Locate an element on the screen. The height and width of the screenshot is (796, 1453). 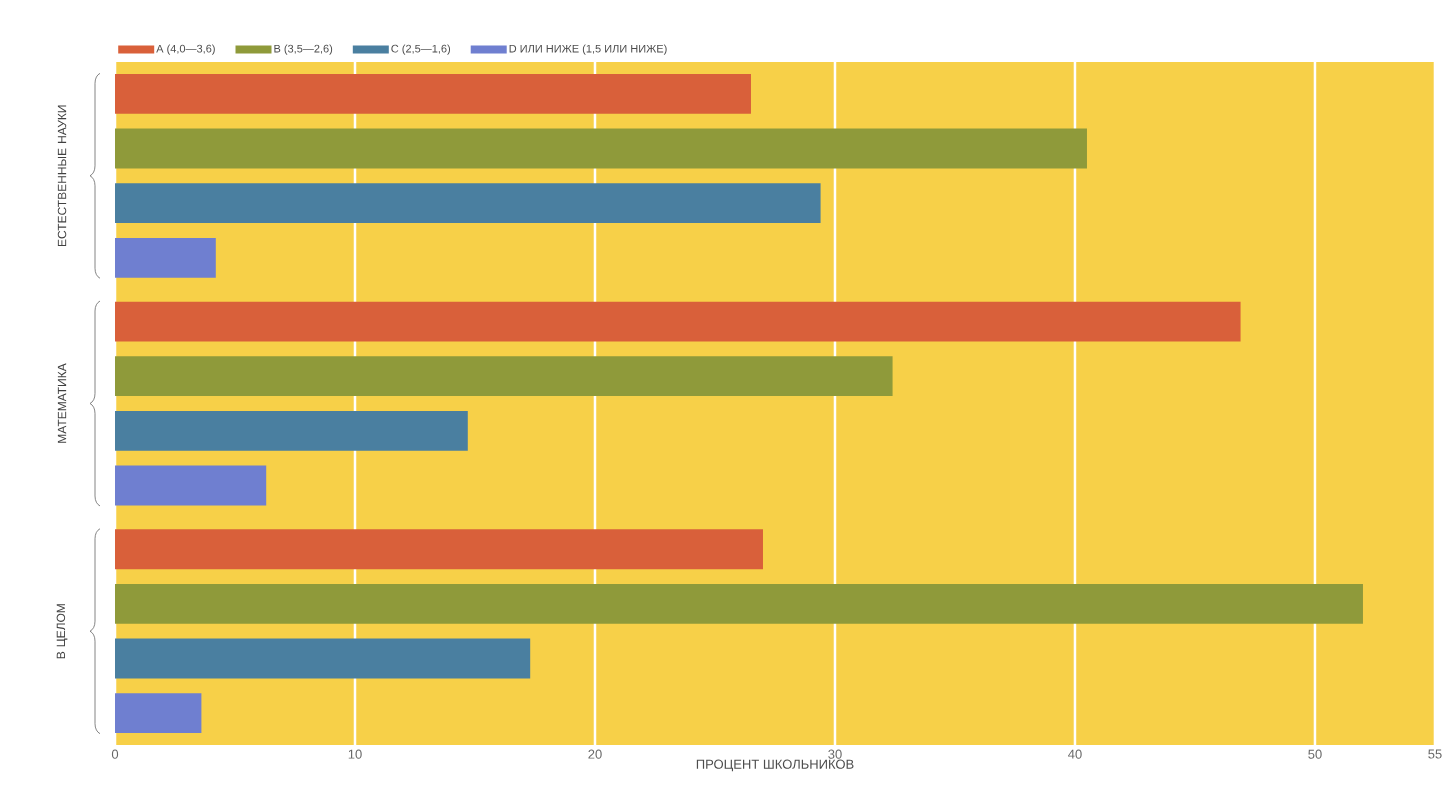
legend-label: B (3,5—2,6) is located at coordinates (303, 49).